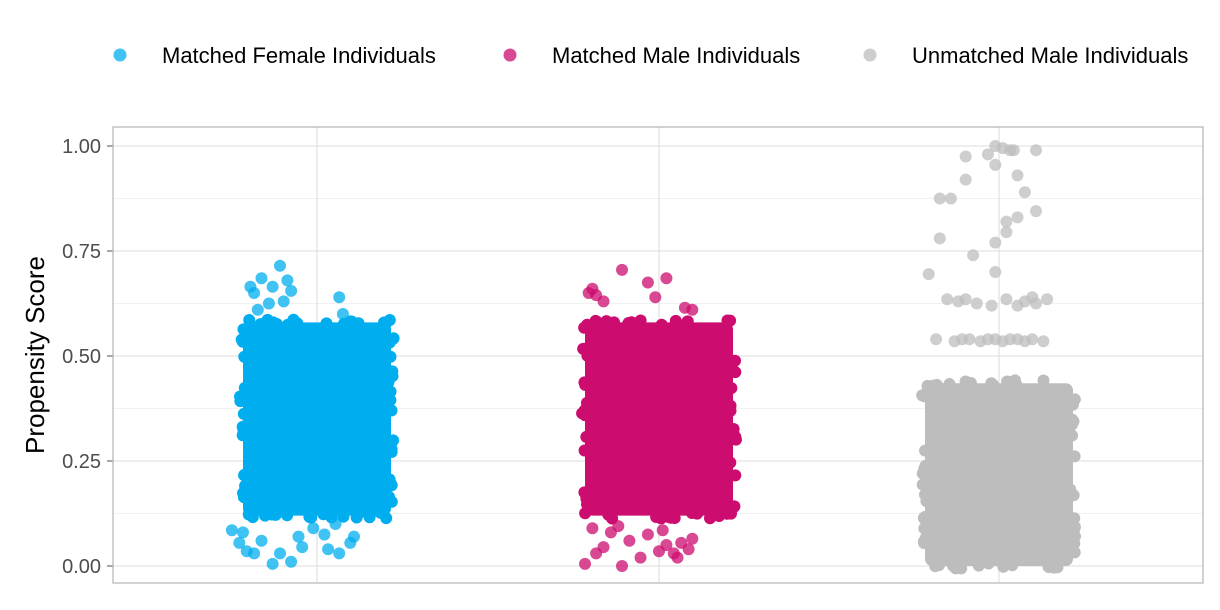 Image resolution: width=1220 pixels, height=610 pixels. I want to click on legend-label: Matched Female Individuals, so click(299, 55).